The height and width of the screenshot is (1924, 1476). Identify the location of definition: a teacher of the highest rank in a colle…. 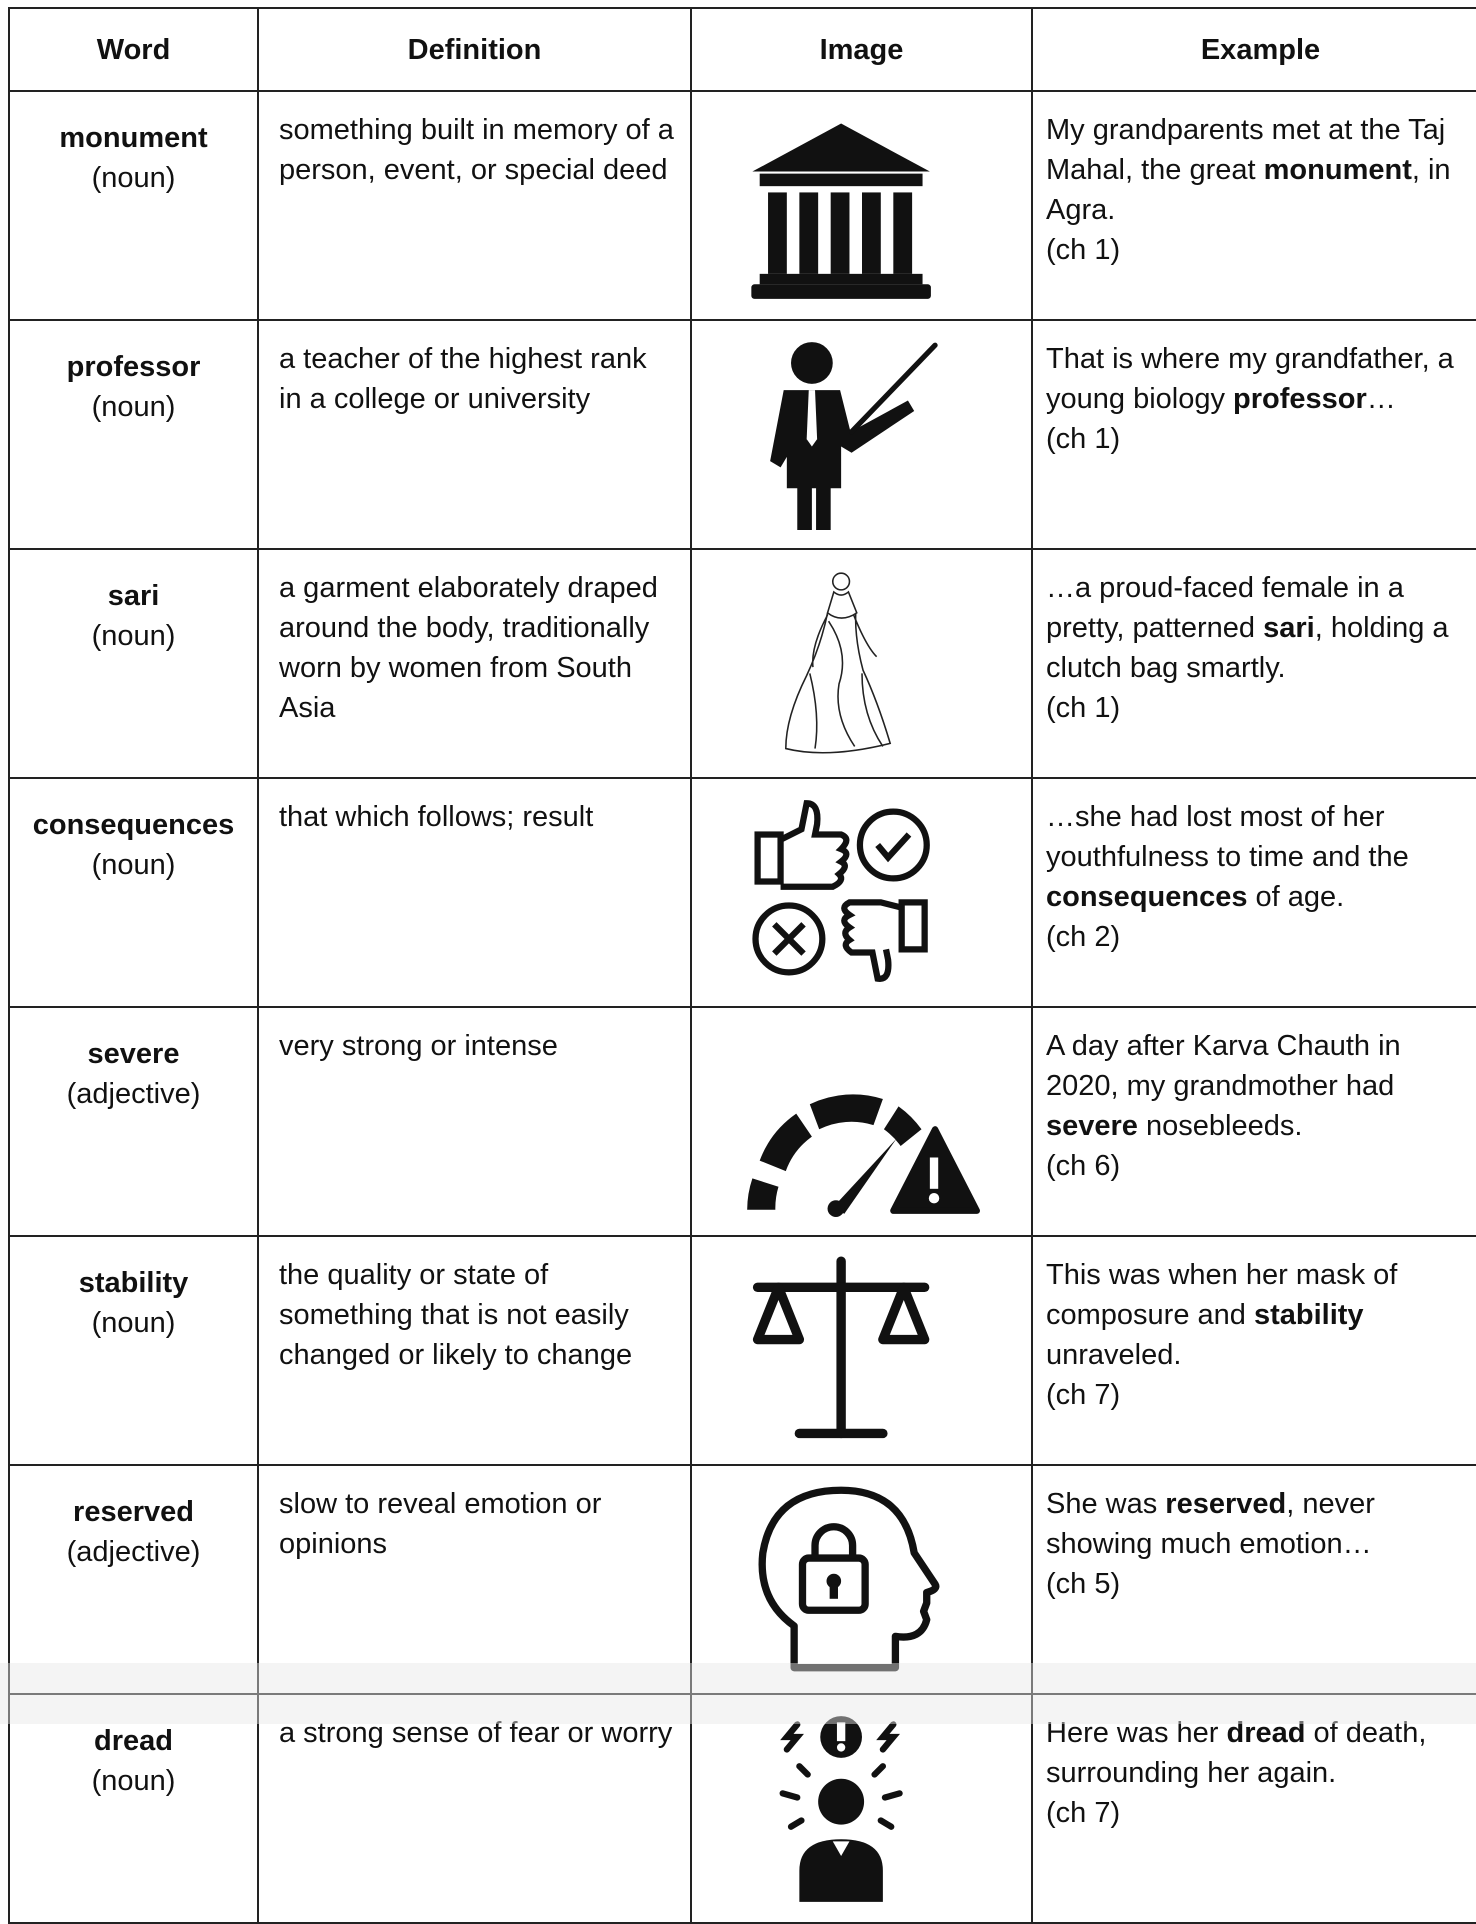
(463, 379).